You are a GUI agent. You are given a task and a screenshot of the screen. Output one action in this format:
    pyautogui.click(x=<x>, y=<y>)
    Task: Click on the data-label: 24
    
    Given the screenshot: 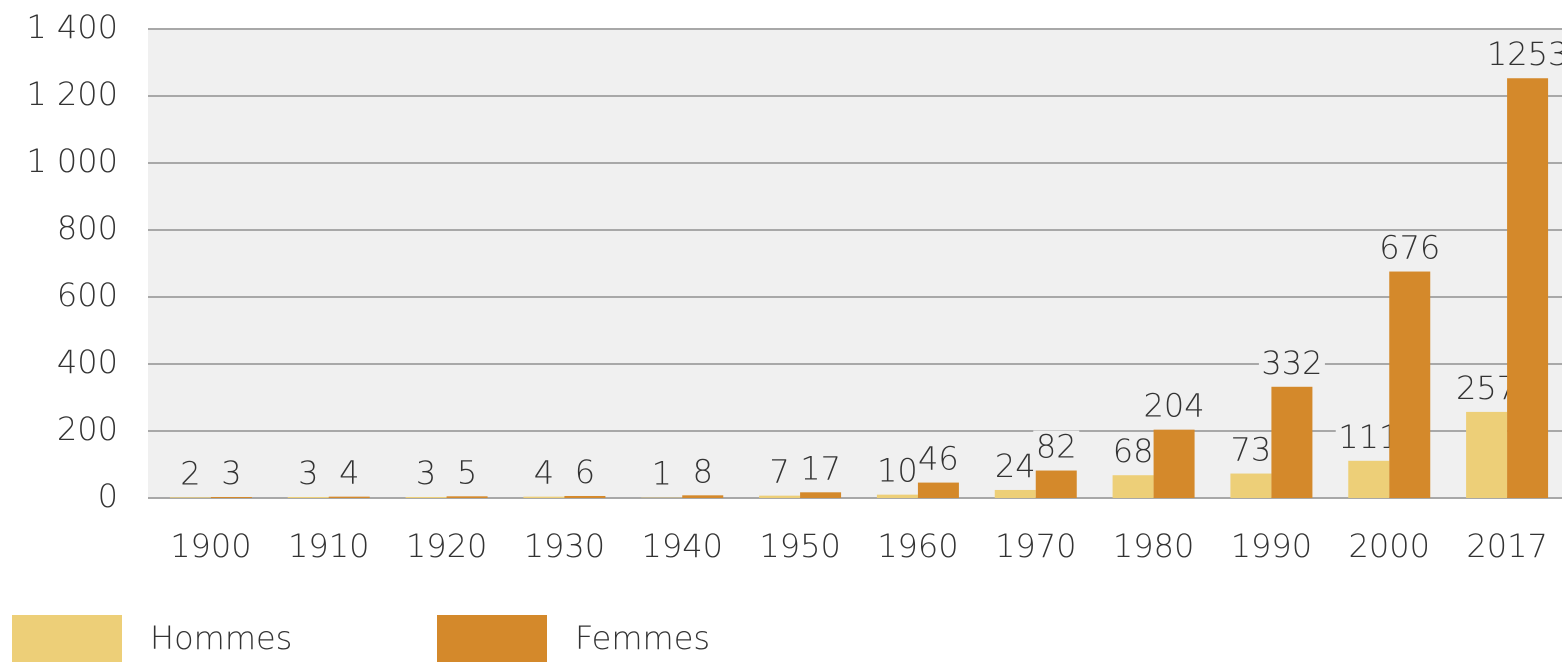 What is the action you would take?
    pyautogui.click(x=1015, y=466)
    